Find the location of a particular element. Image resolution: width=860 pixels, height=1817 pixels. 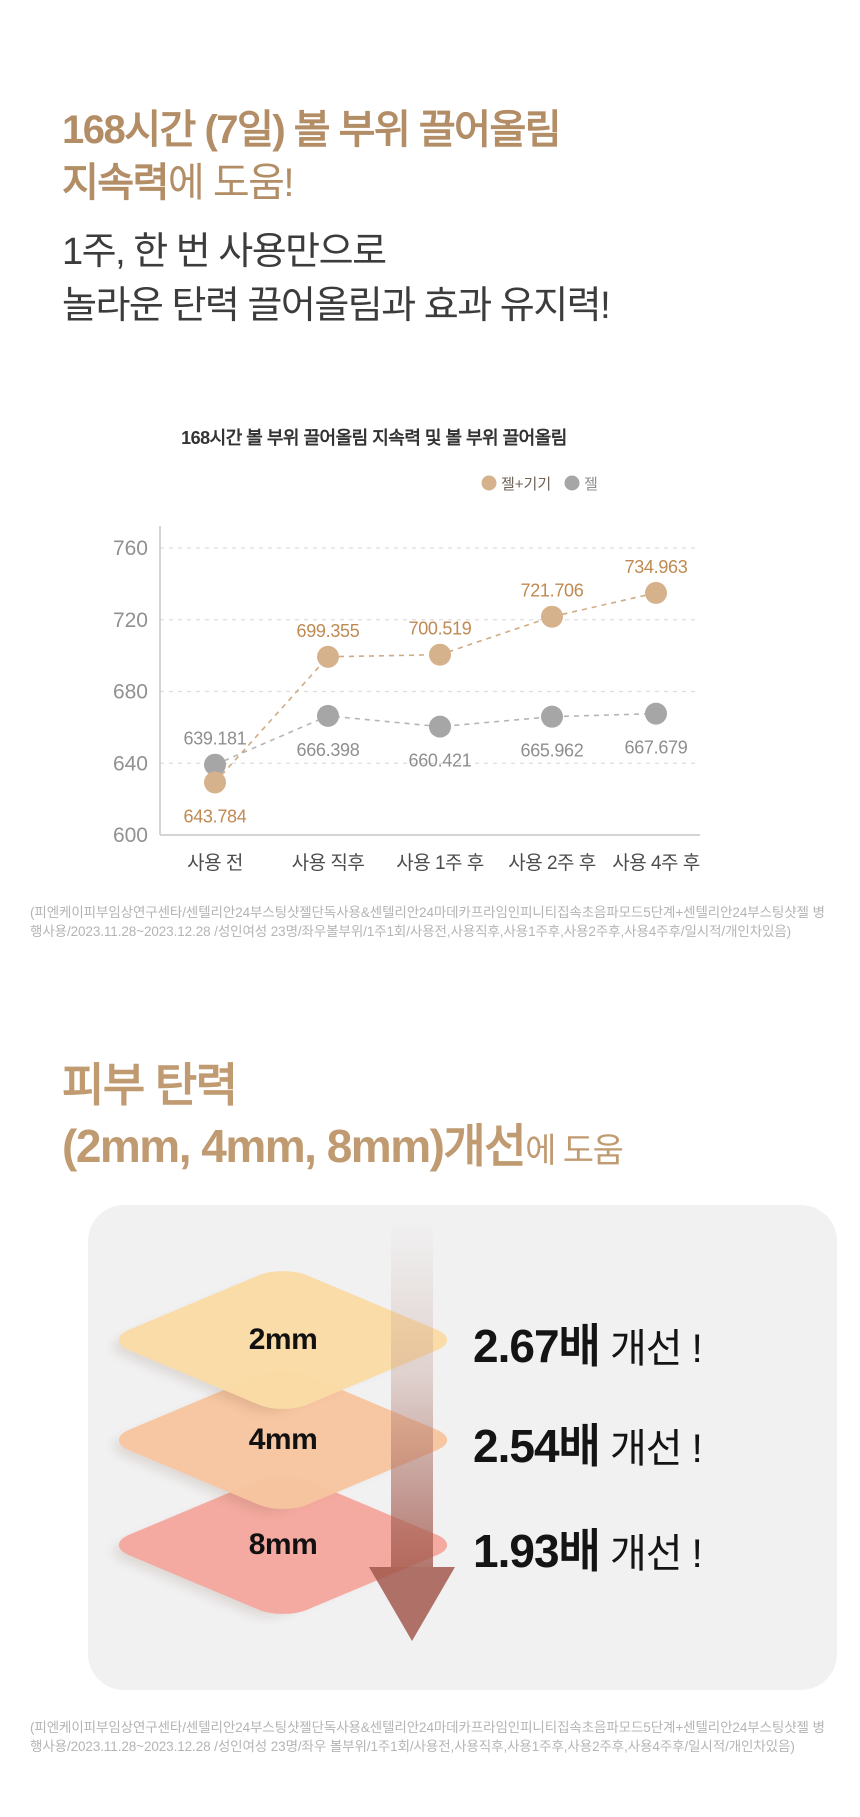

depth-label-4mm: 4mm is located at coordinates (283, 1439).